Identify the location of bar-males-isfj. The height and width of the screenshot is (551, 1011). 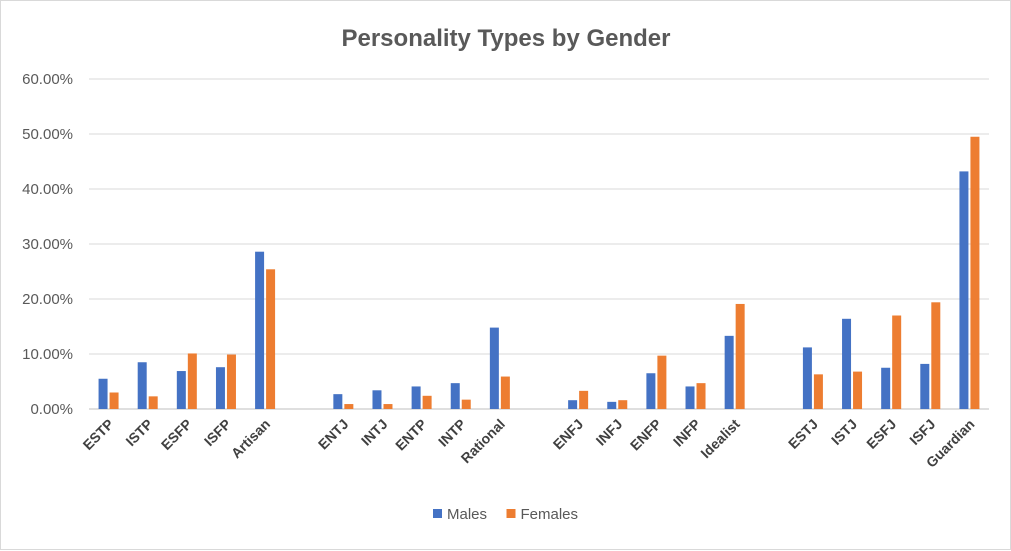
(925, 386).